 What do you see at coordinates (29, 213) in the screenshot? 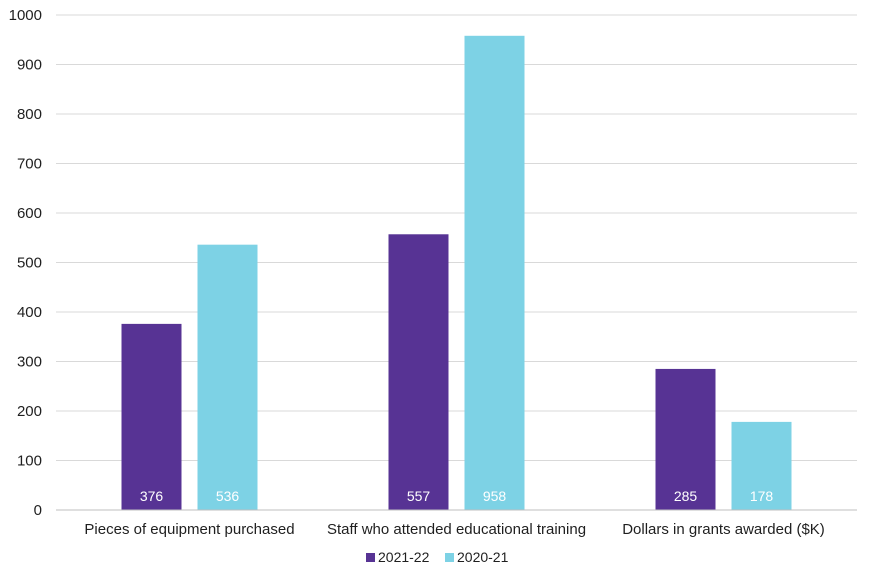
I see `y-tick-label: 600` at bounding box center [29, 213].